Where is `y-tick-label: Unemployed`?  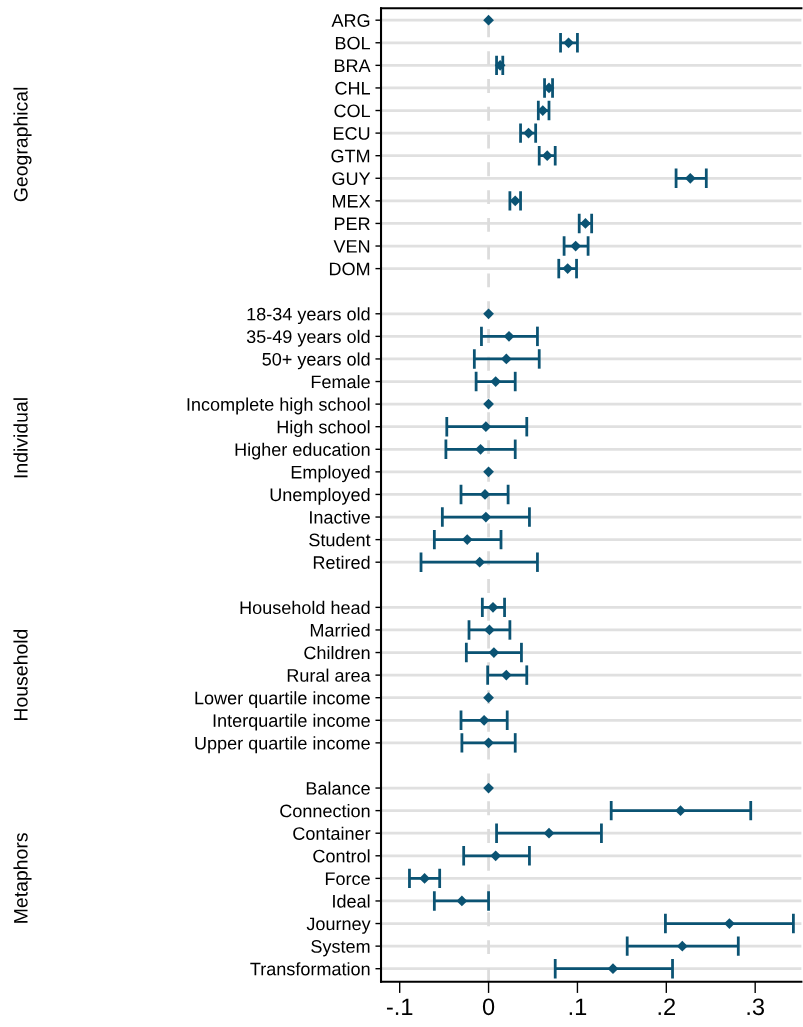 y-tick-label: Unemployed is located at coordinates (320, 496).